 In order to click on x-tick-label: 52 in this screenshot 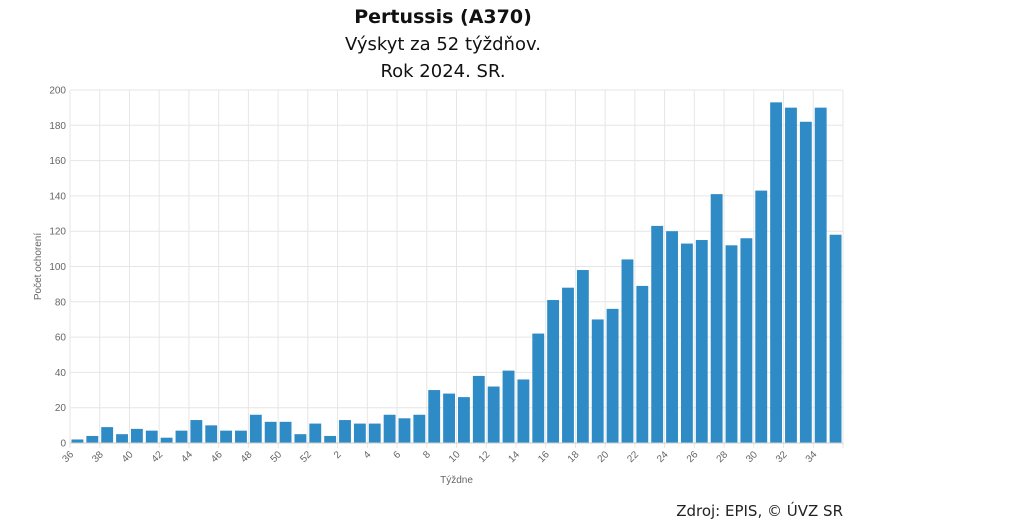, I will do `click(306, 457)`.